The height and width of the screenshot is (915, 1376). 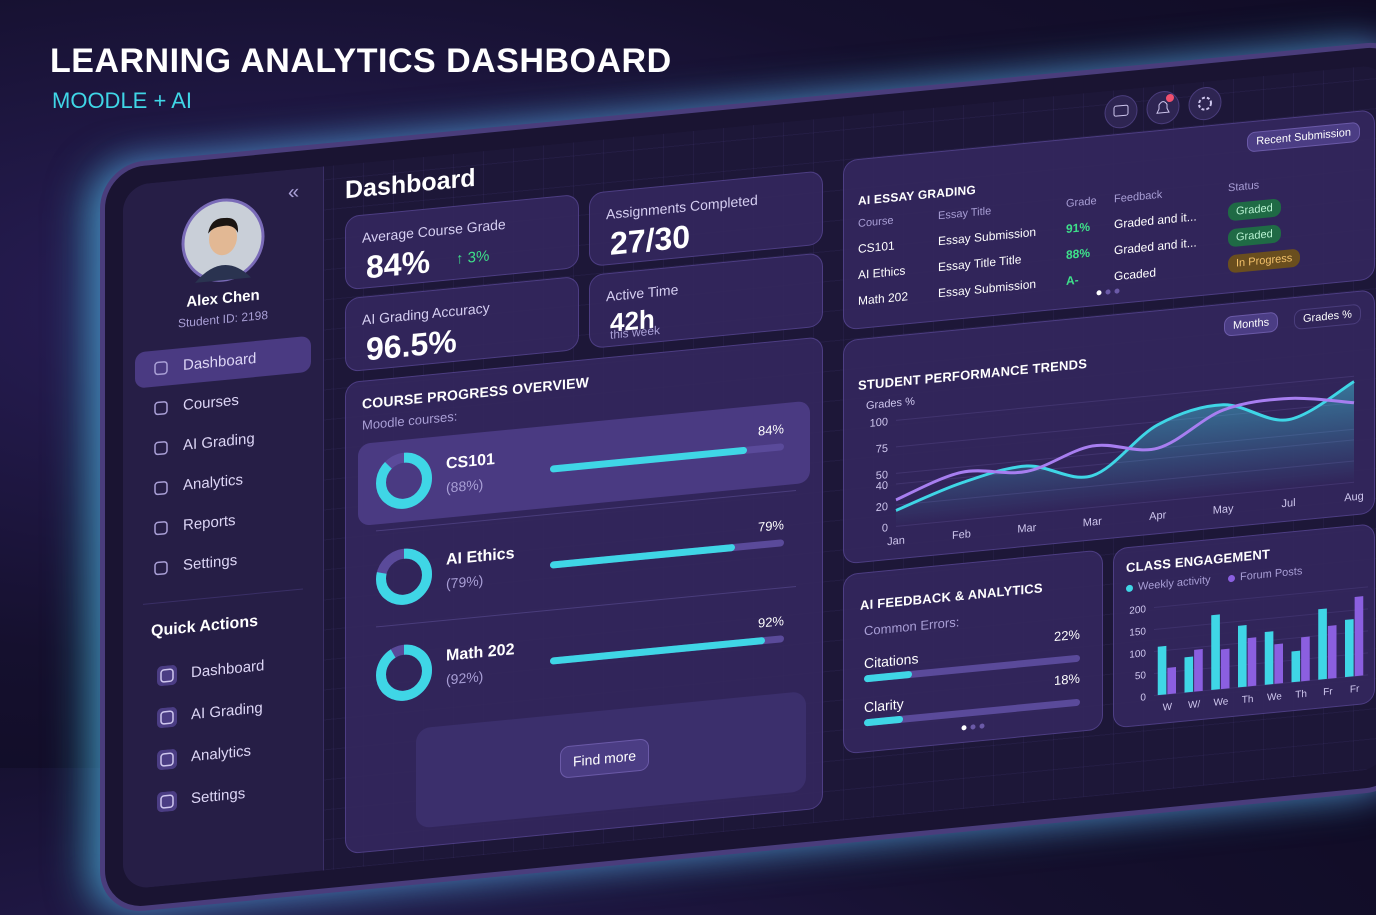 I want to click on nav-item: Reports, so click(x=223, y=522).